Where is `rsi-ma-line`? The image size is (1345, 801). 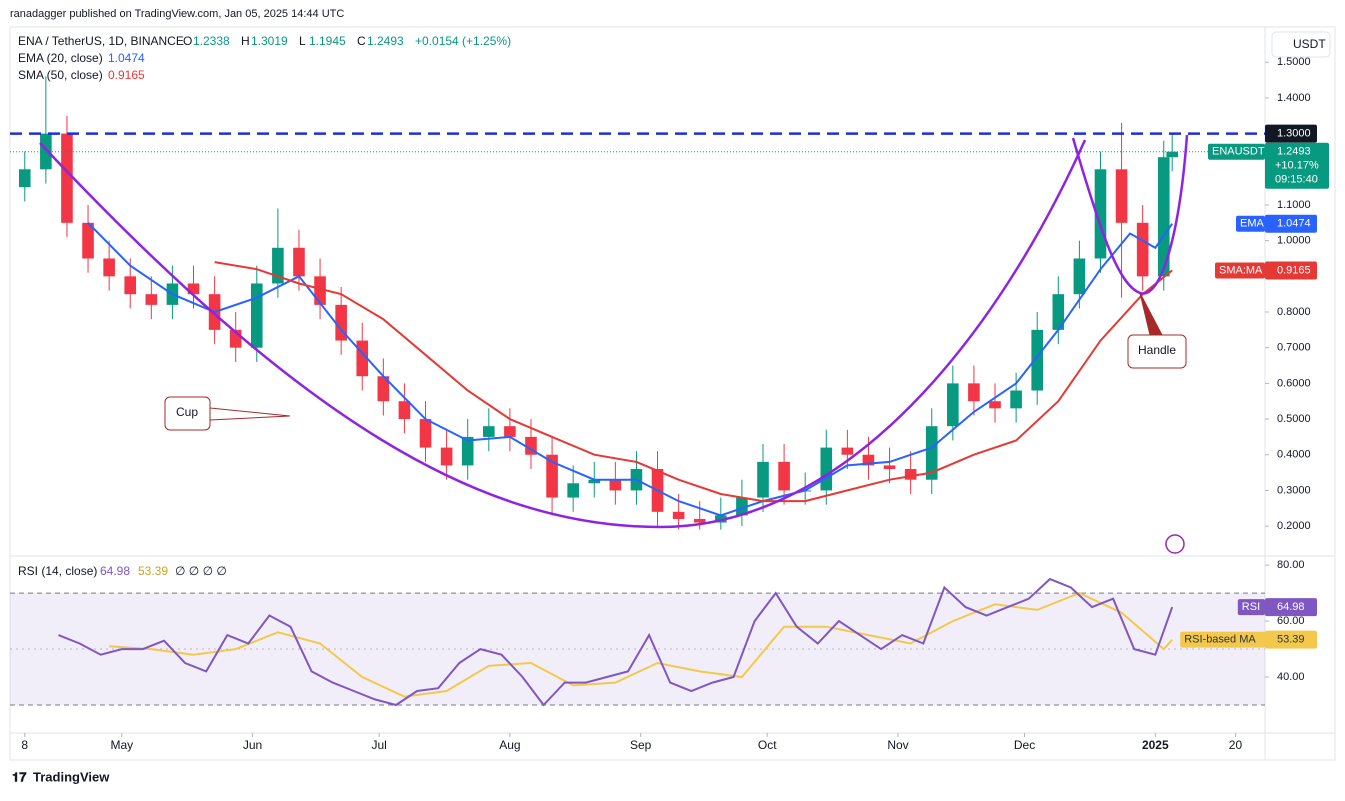 rsi-ma-line is located at coordinates (641, 645).